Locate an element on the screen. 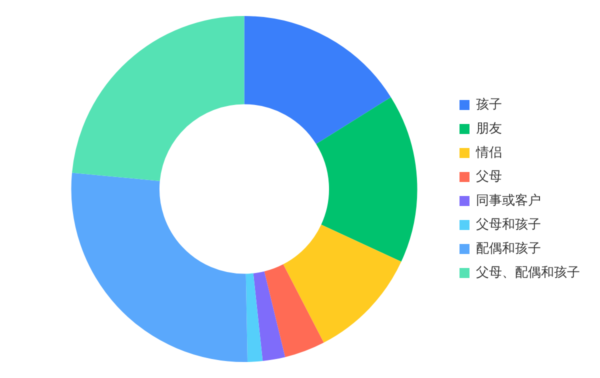  legend-label: 父母、配偶和孩子 is located at coordinates (528, 272).